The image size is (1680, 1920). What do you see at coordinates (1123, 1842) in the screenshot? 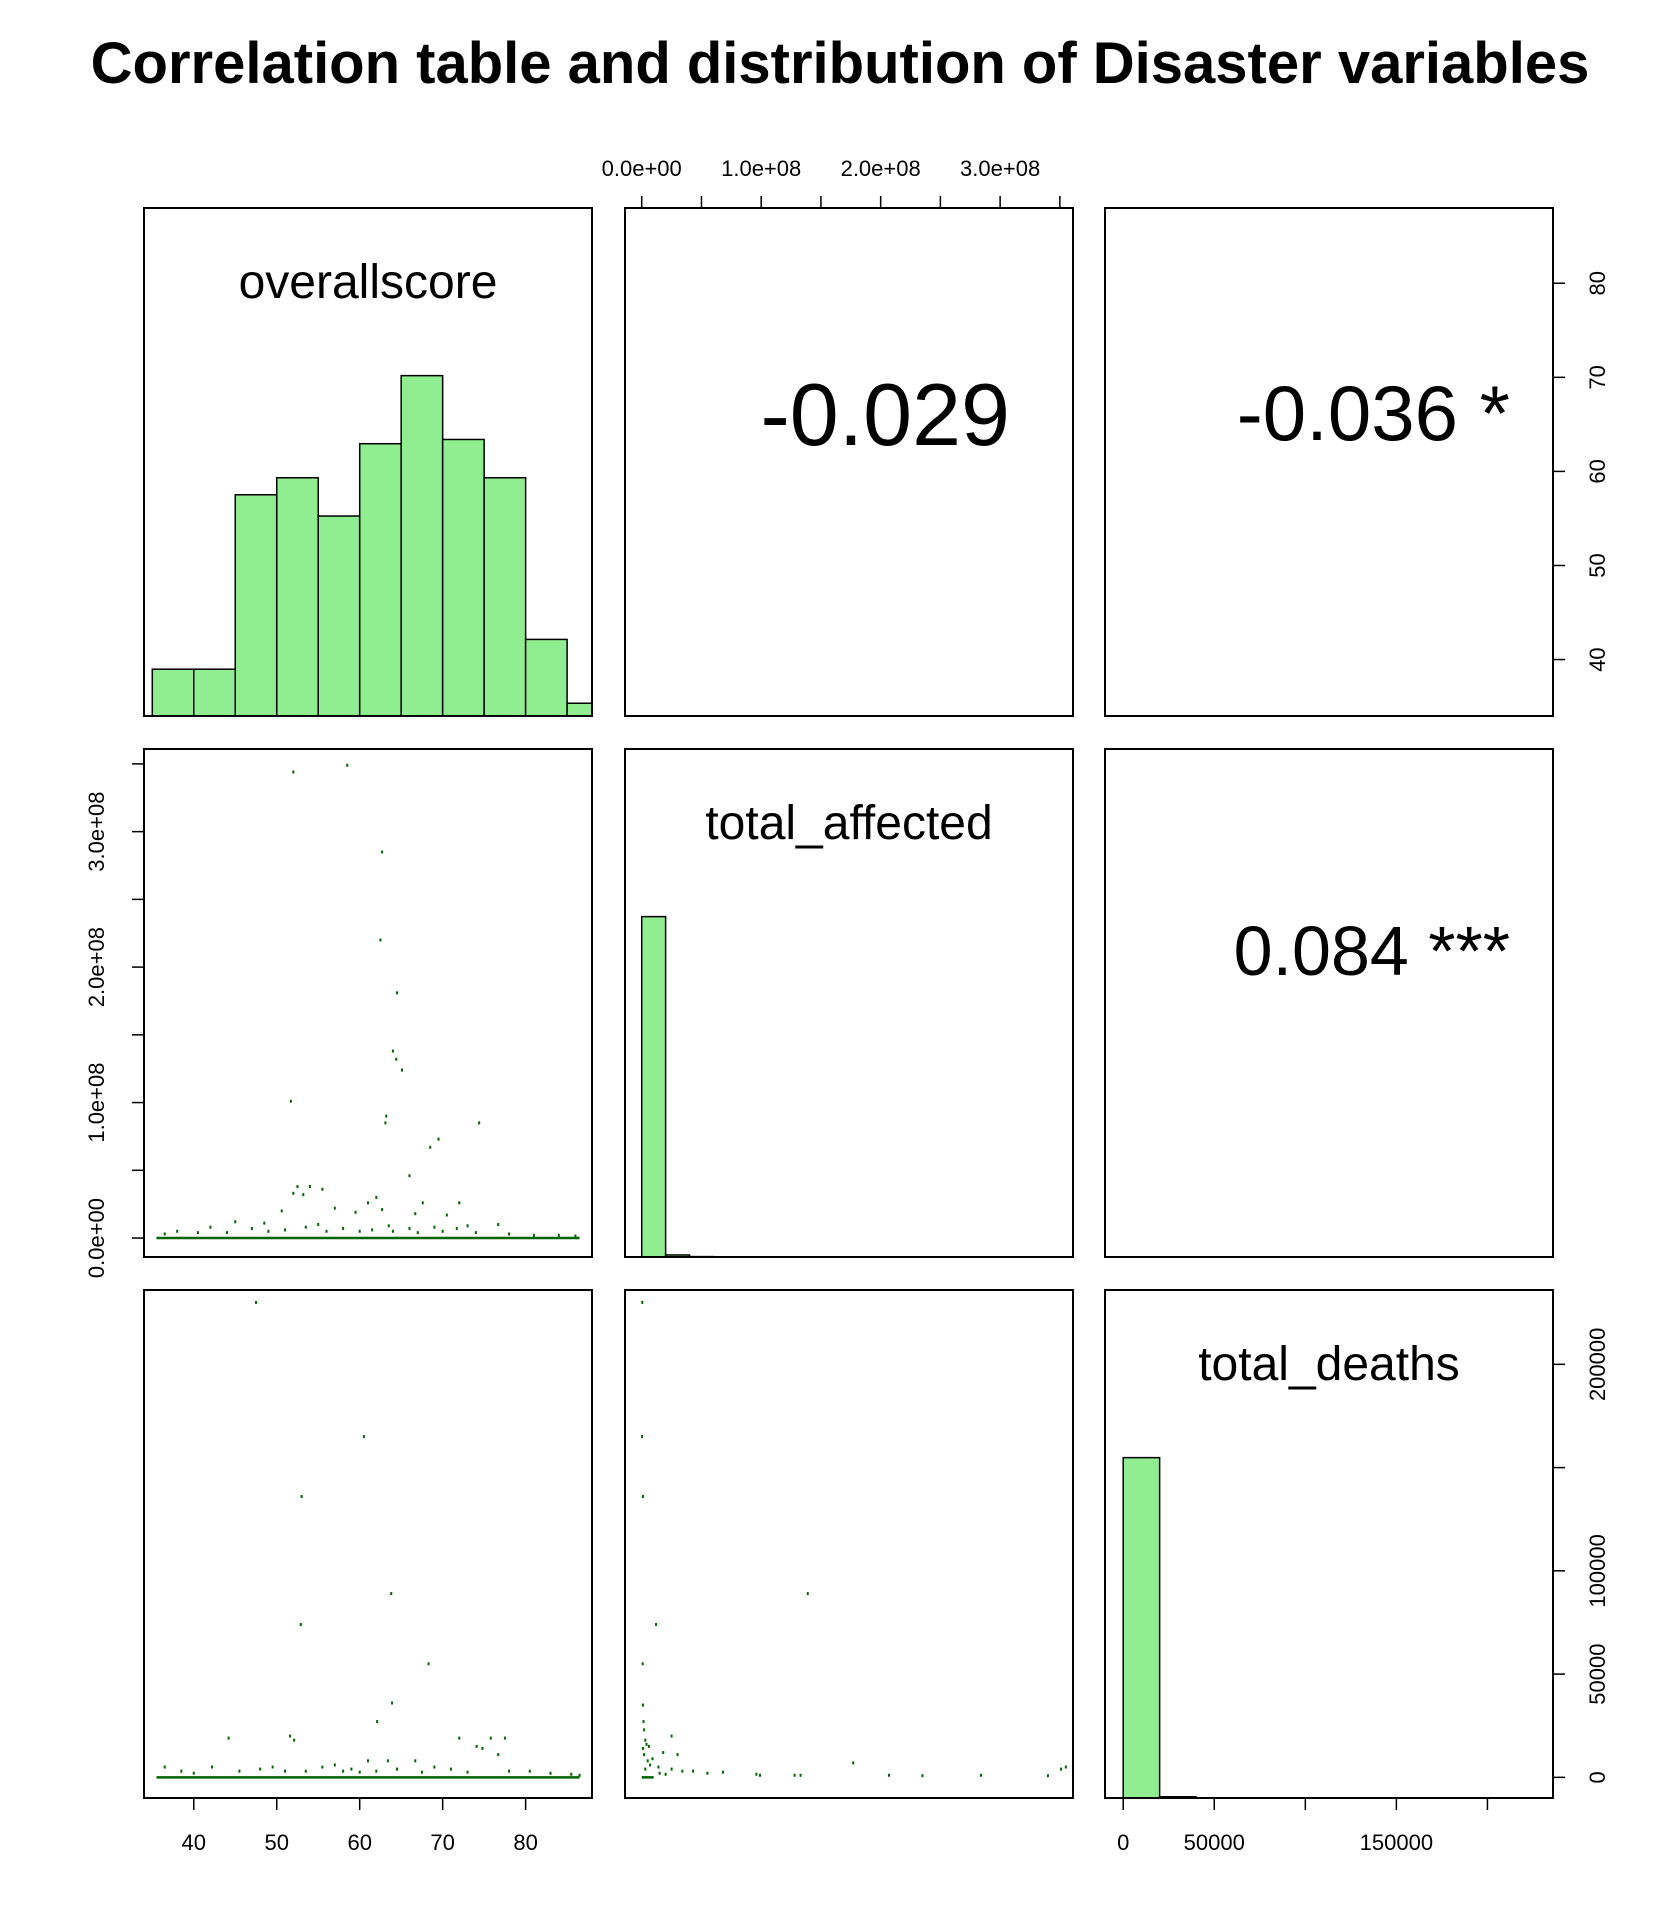
I see `x-tick-label: 0` at bounding box center [1123, 1842].